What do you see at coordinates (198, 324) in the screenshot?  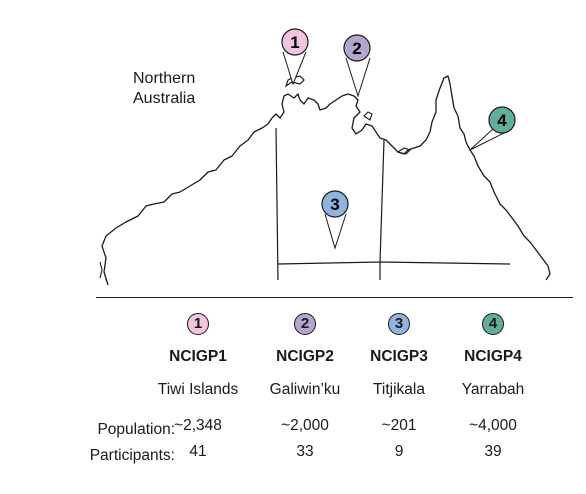 I see `site-badge: 1` at bounding box center [198, 324].